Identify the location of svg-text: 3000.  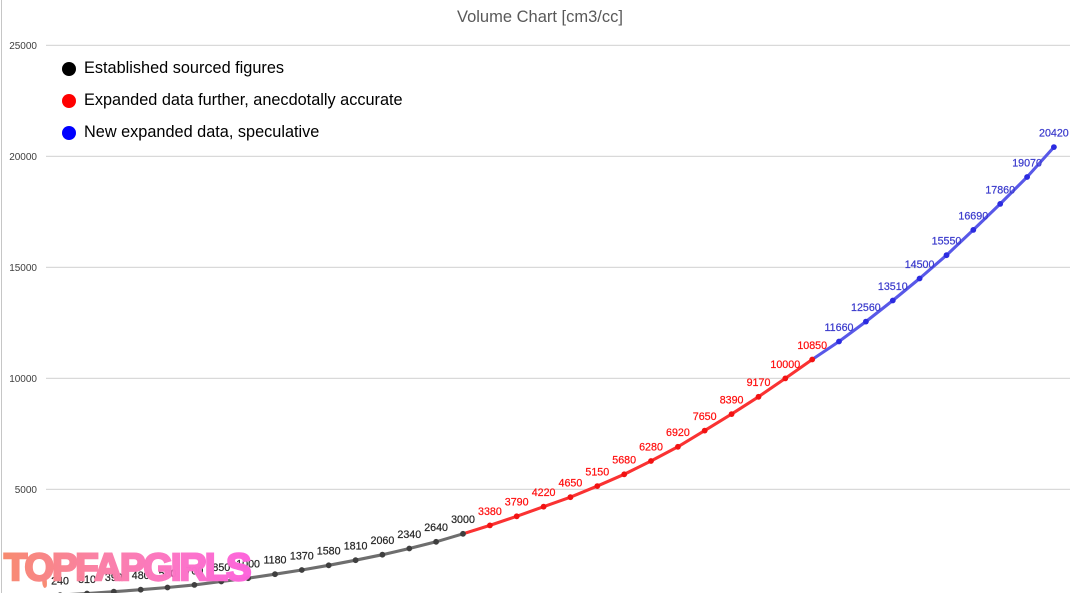
(463, 520).